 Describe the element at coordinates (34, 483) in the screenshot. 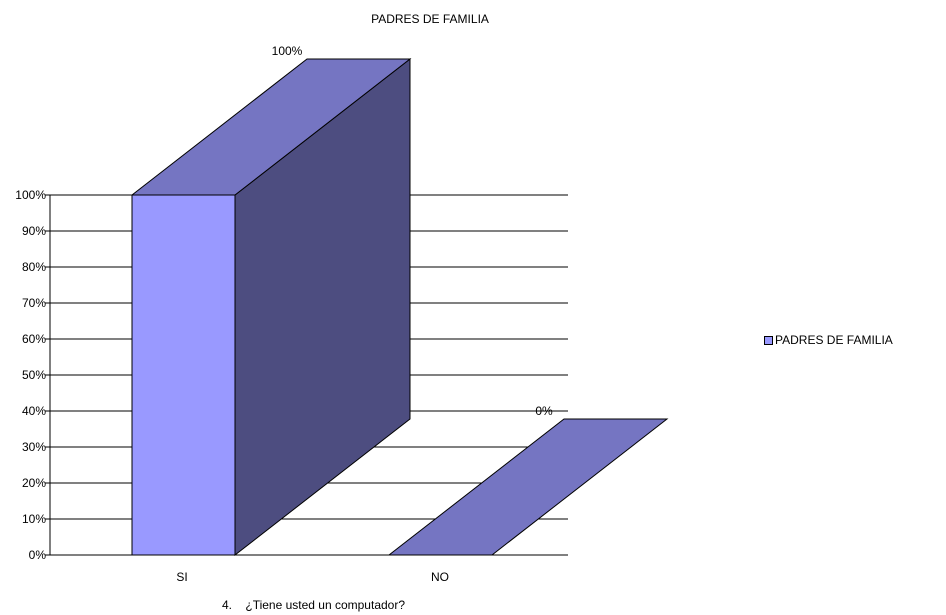

I see `y-tick-label: 20%` at that location.